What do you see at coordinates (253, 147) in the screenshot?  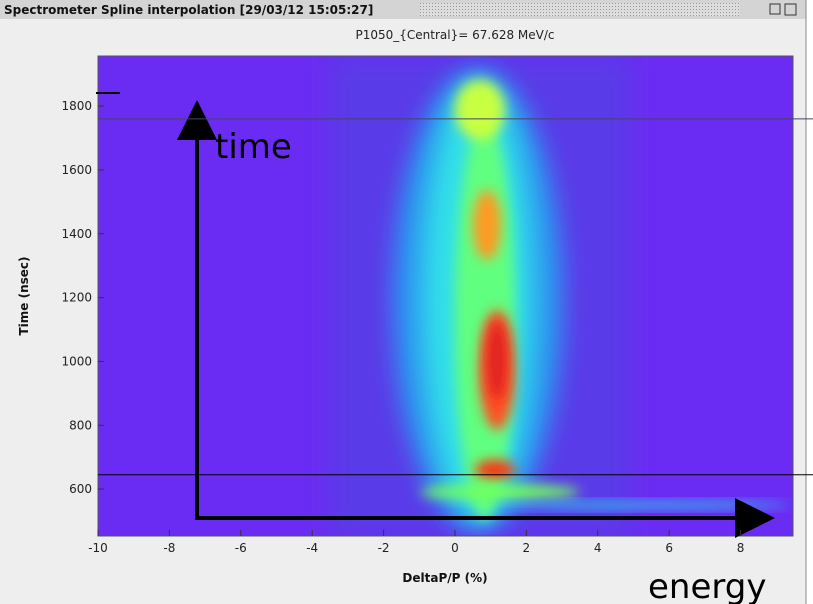 I see `annotation: time` at bounding box center [253, 147].